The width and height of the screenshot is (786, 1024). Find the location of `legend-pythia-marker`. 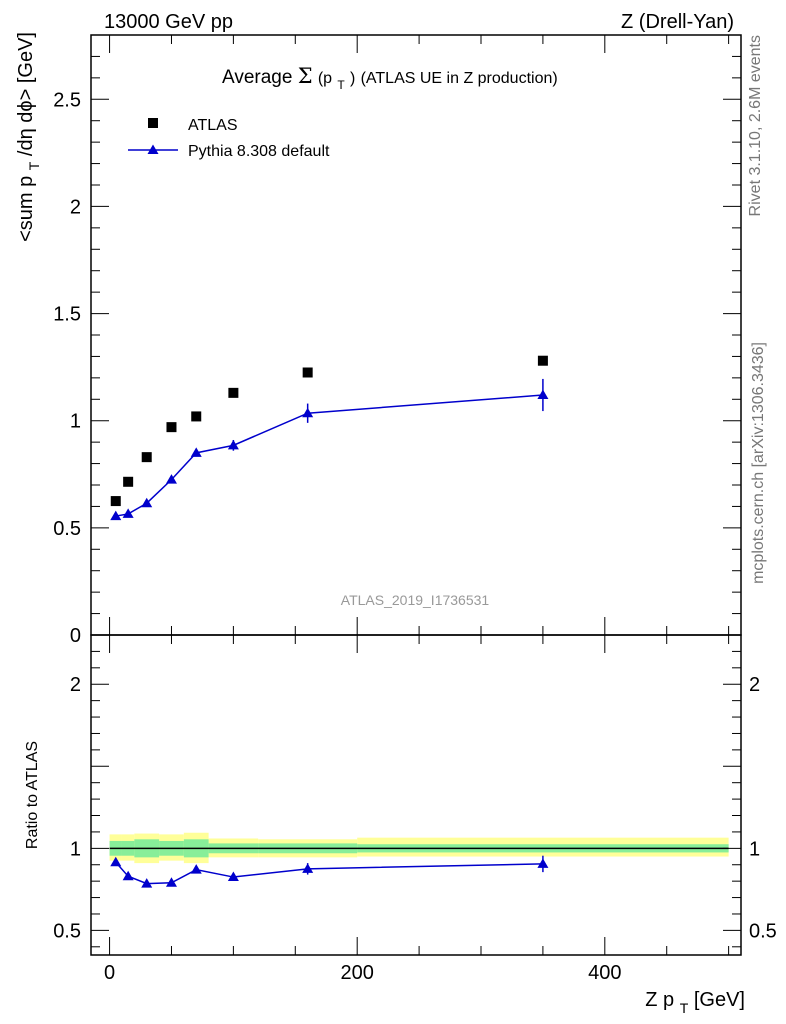

legend-pythia-marker is located at coordinates (153, 149).